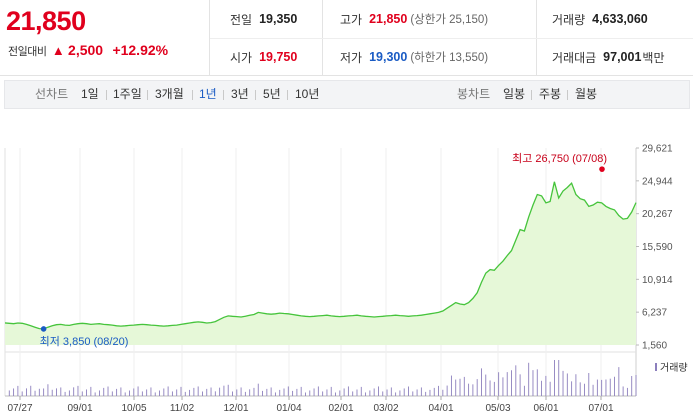 This screenshot has width=693, height=420. I want to click on x-tick-label: 04/01, so click(440, 408).